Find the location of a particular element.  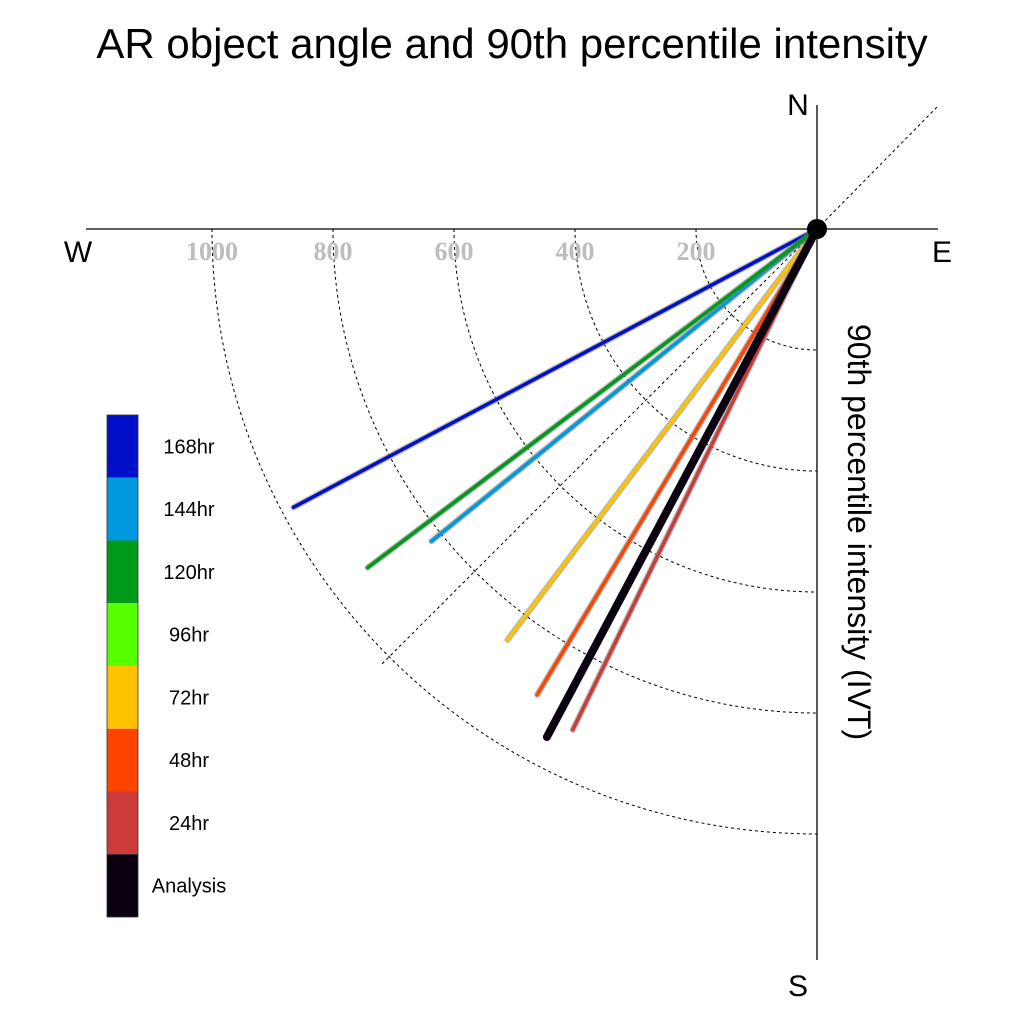

legend-label-72hr: 72hr is located at coordinates (189, 698).